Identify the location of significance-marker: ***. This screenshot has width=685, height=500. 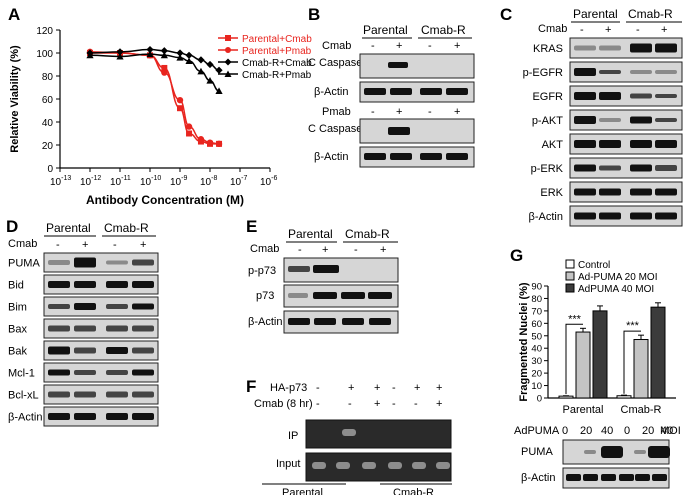
(575, 319).